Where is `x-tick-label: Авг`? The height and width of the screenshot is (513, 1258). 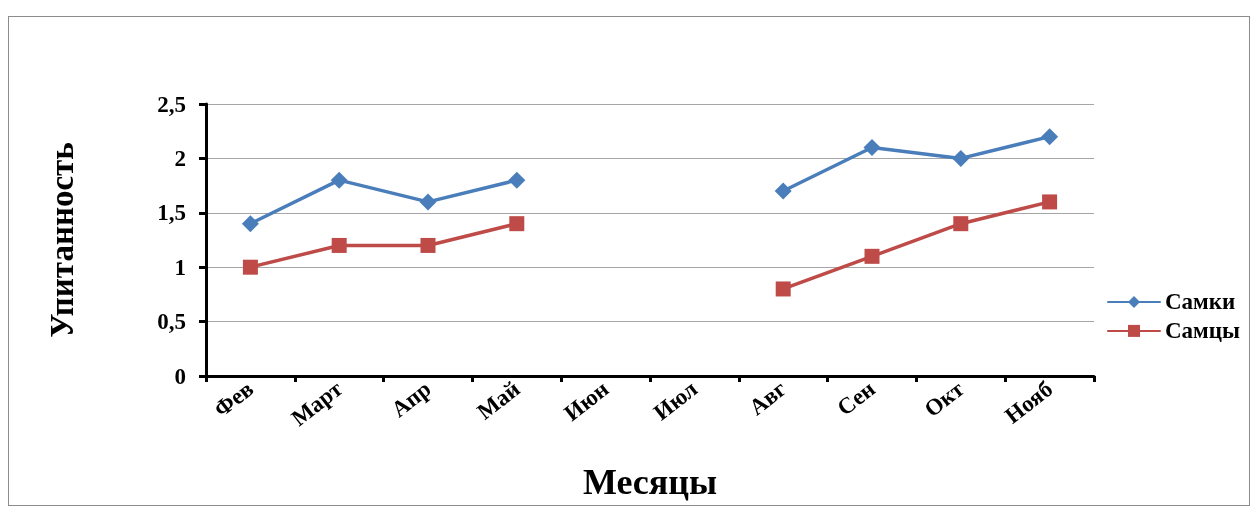
x-tick-label: Авг is located at coordinates (767, 398).